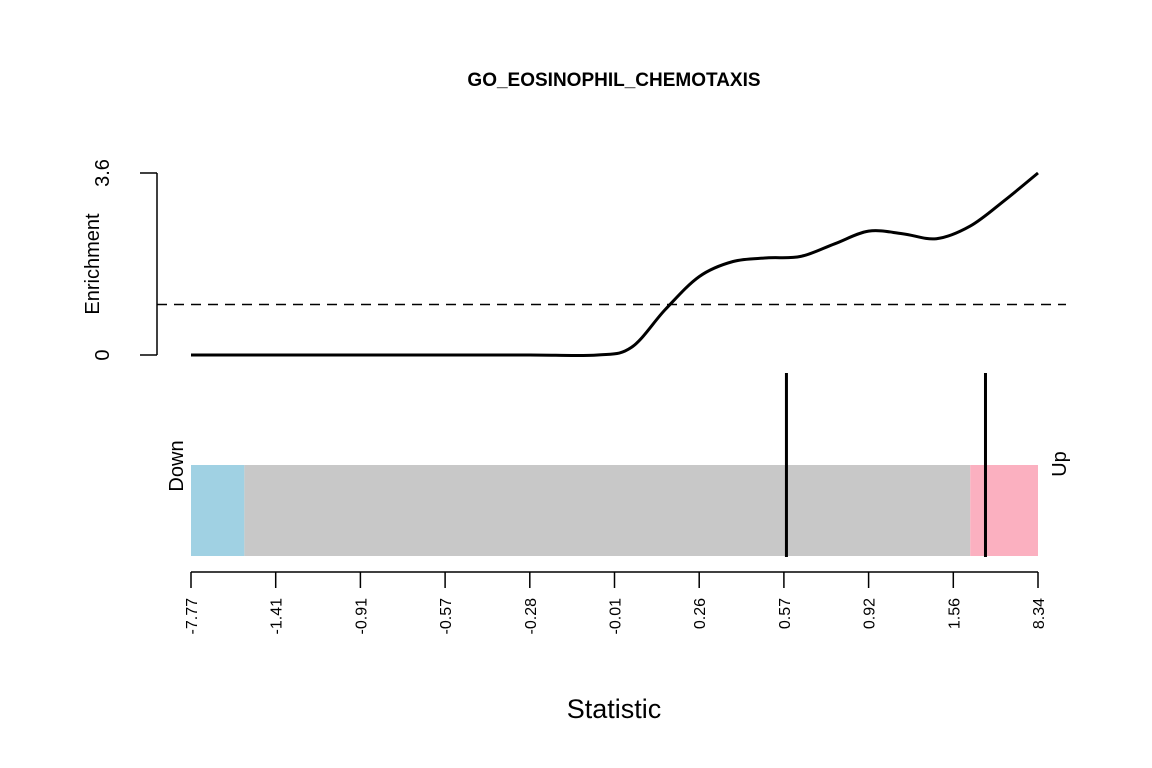 This screenshot has height=768, width=1152. Describe the element at coordinates (870, 613) in the screenshot. I see `x-tick-label: 0.92` at that location.